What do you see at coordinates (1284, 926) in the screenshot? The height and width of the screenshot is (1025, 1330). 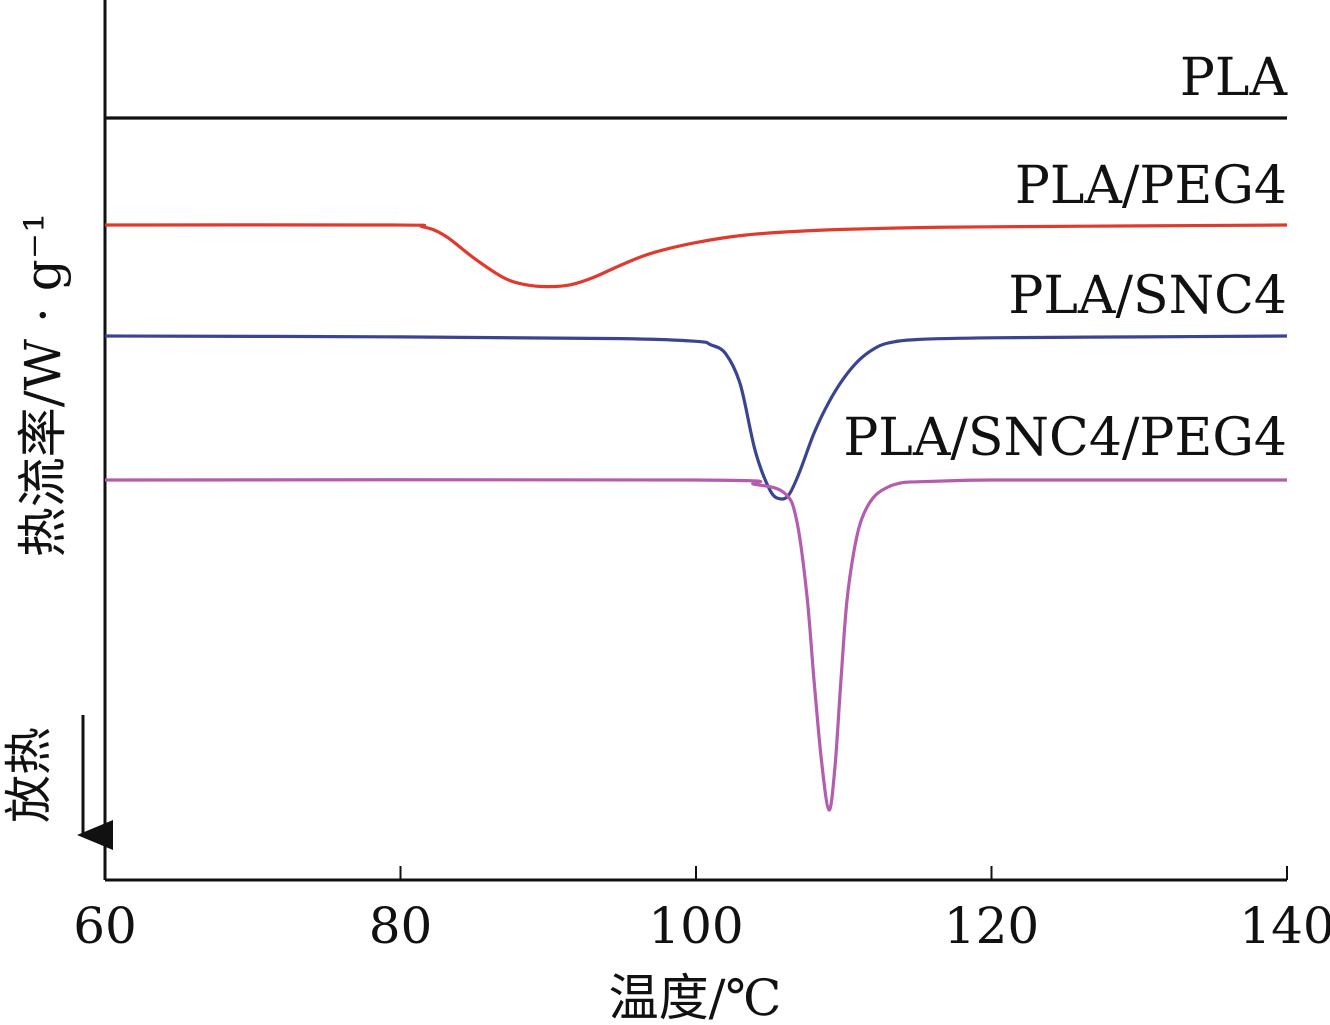 I see `x-tick-label: 140` at bounding box center [1284, 926].